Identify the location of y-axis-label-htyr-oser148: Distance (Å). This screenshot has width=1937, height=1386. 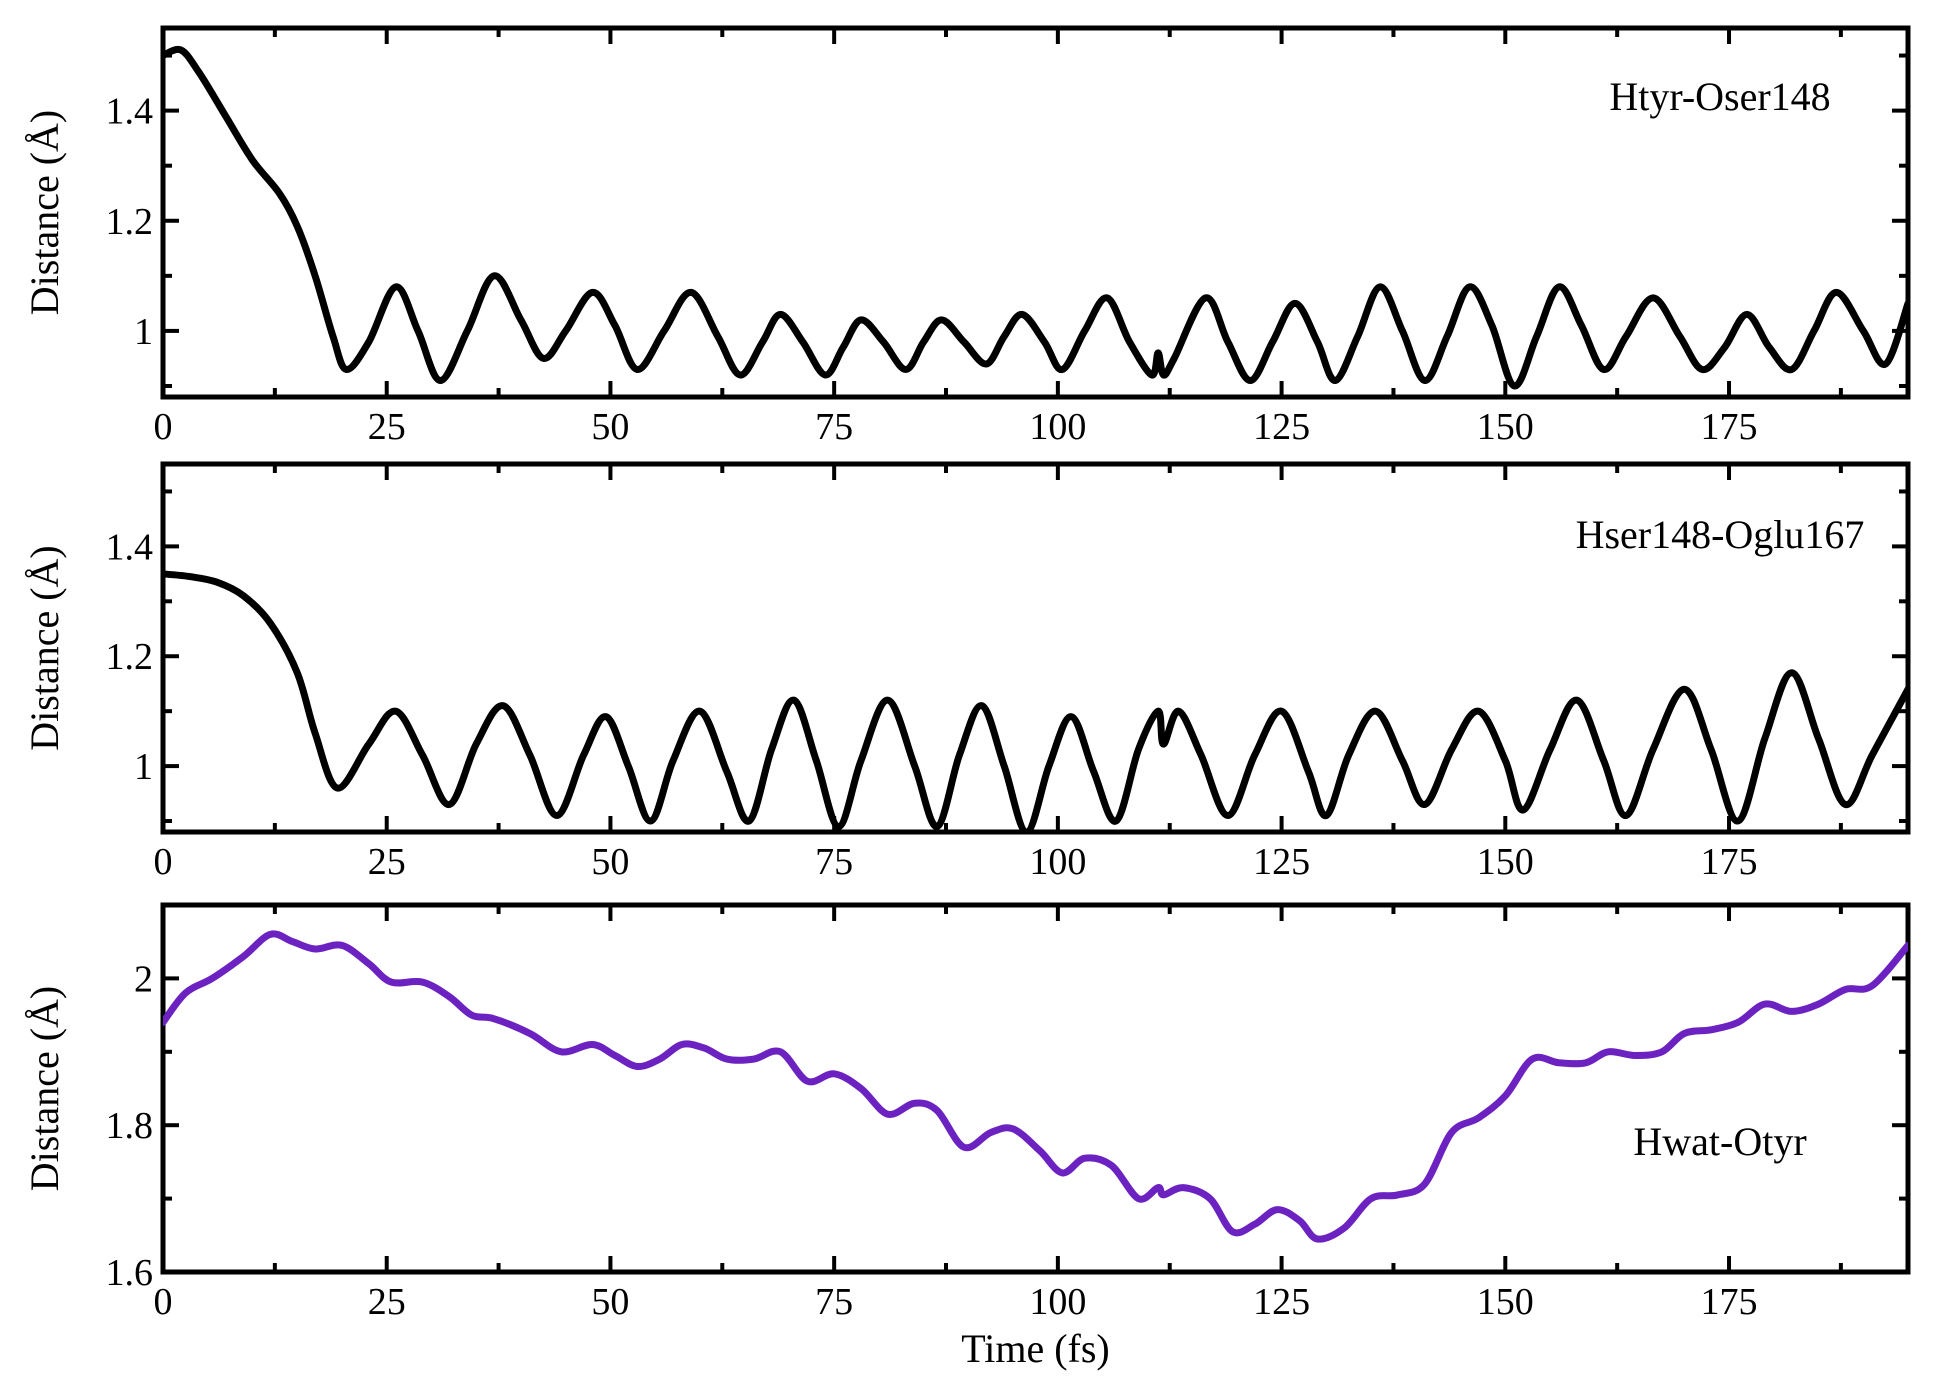
(44, 212).